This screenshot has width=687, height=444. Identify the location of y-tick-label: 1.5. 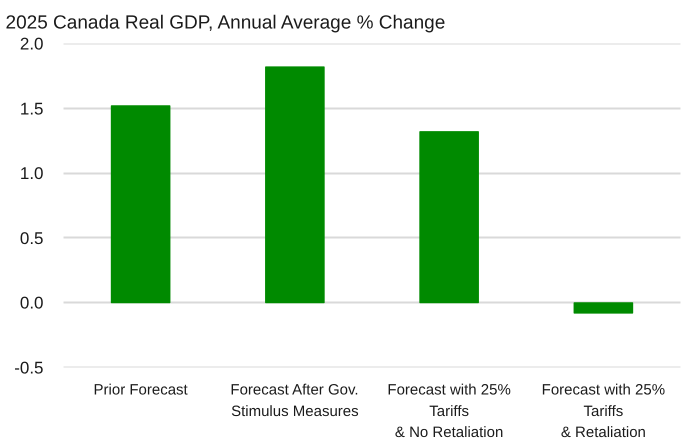
(32, 108).